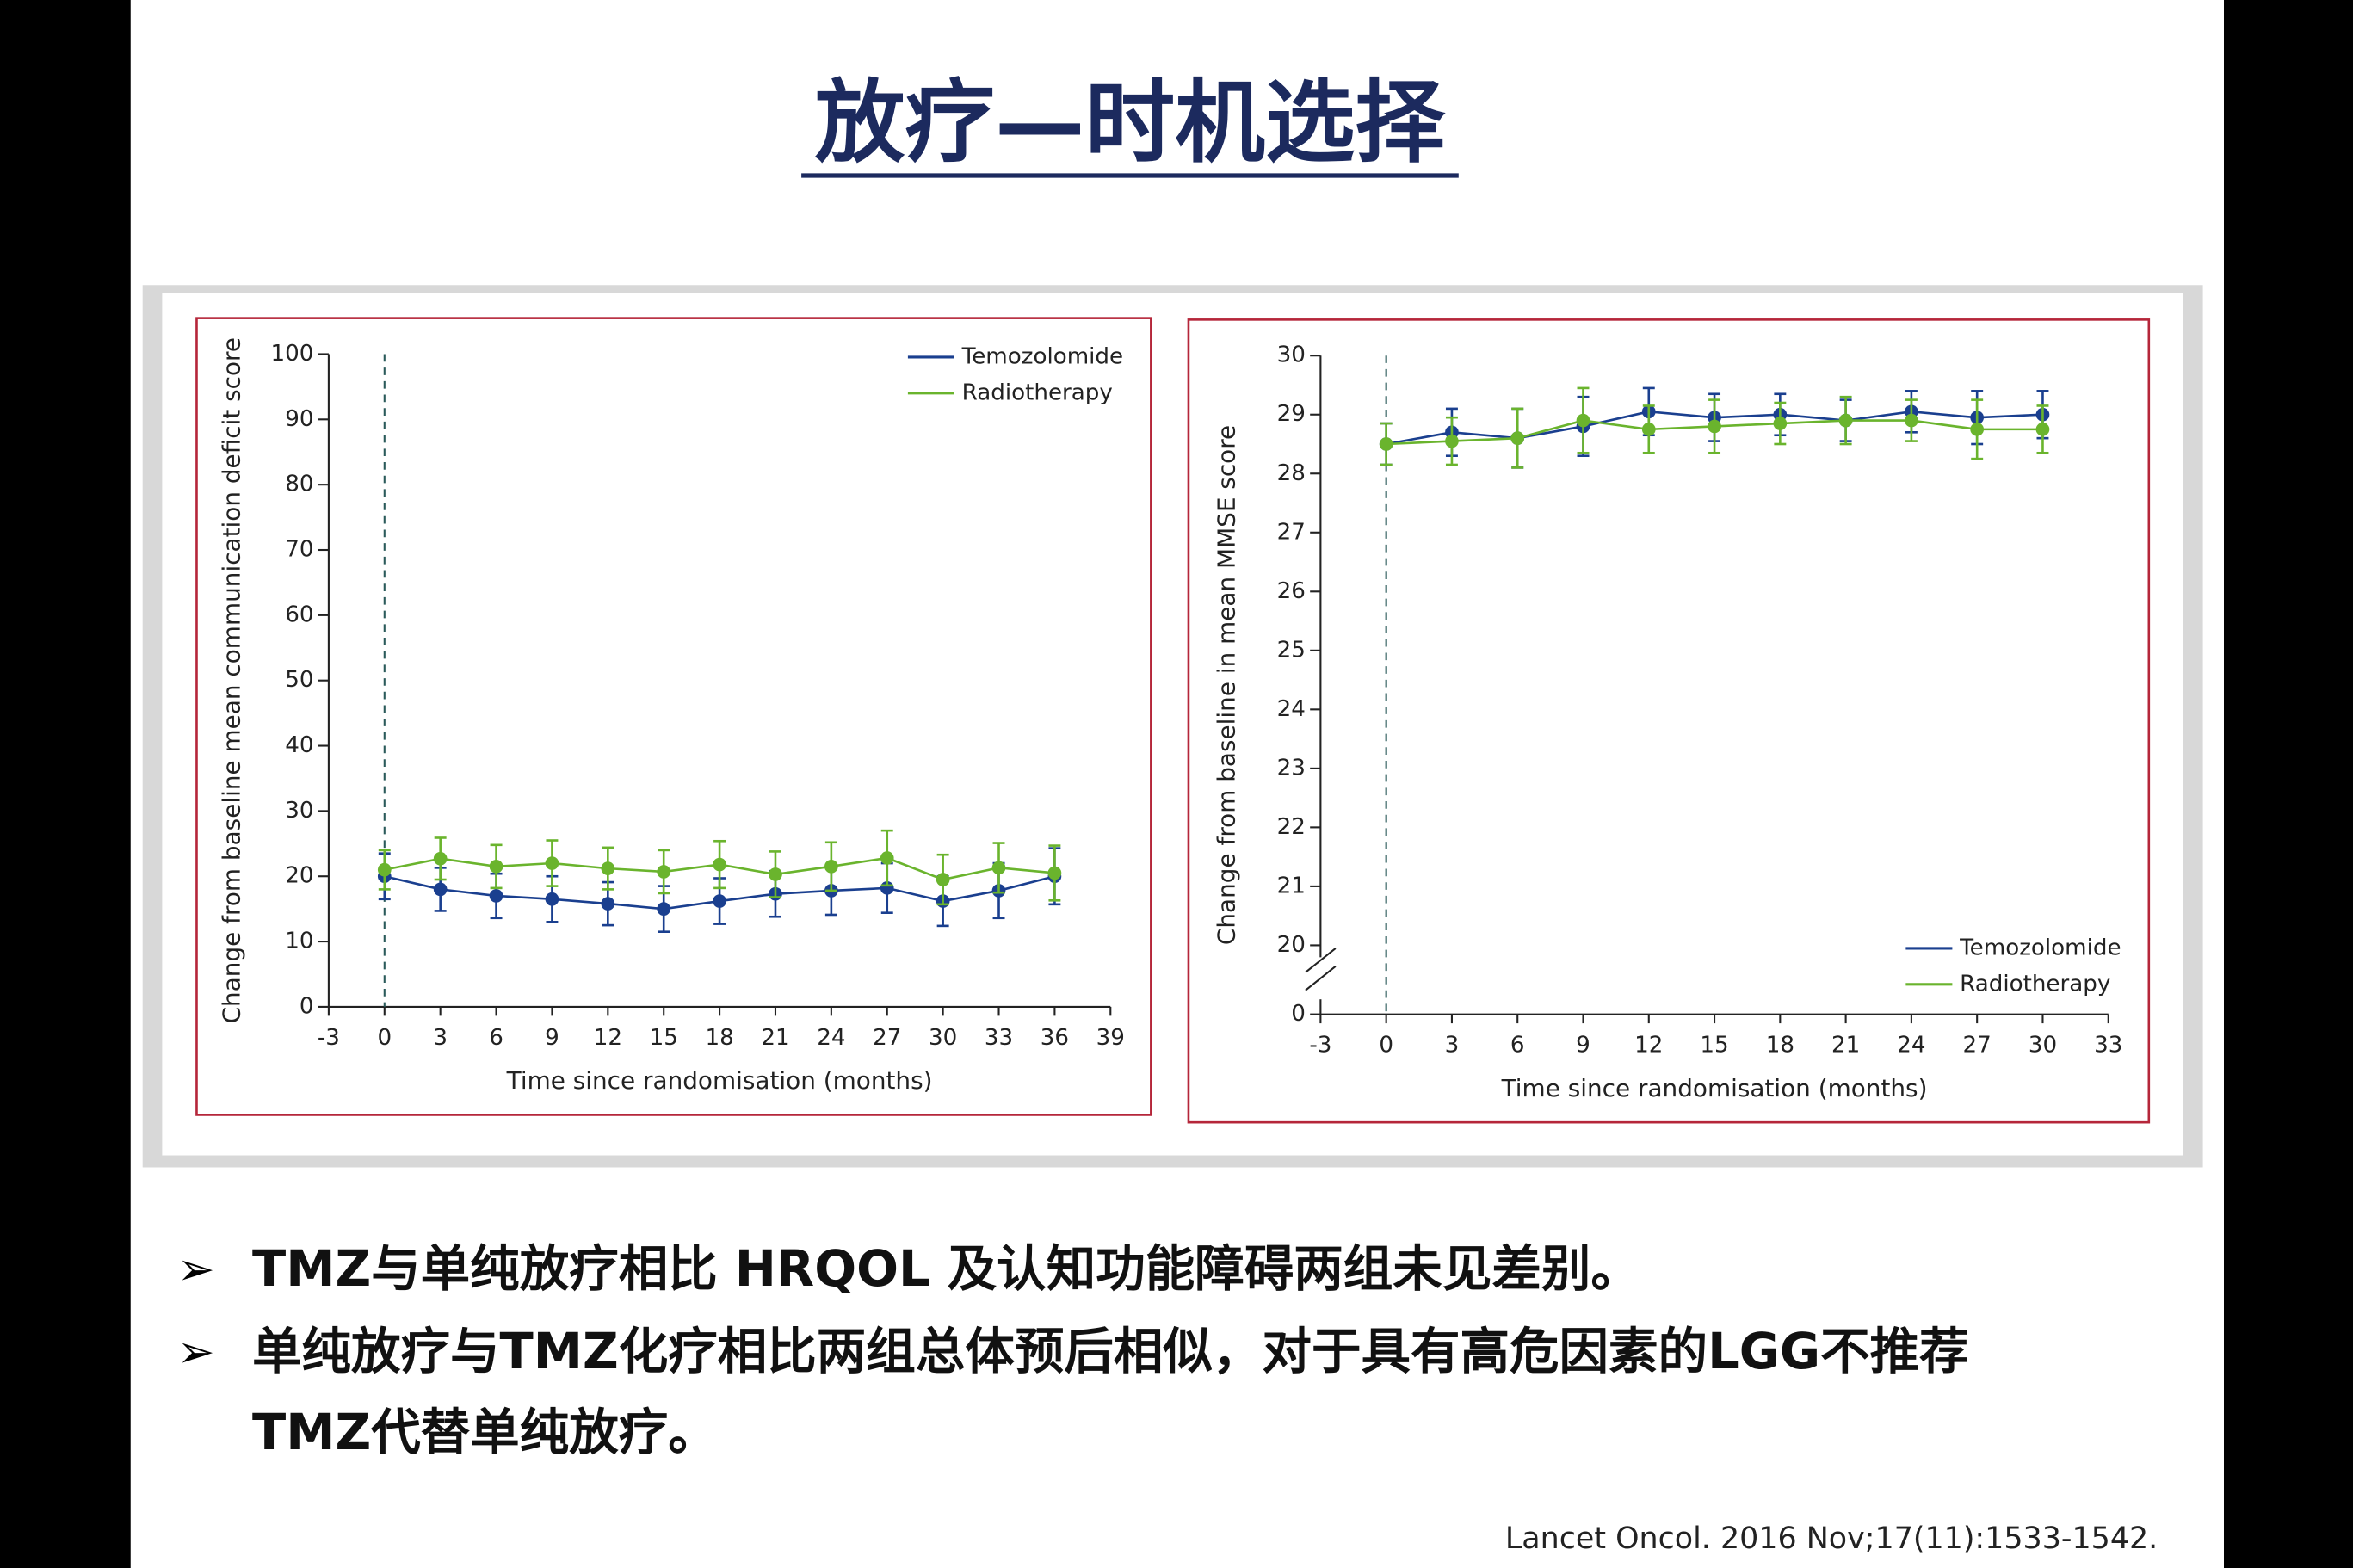 This screenshot has height=1568, width=2353. I want to click on y-tick-label: 28, so click(1291, 473).